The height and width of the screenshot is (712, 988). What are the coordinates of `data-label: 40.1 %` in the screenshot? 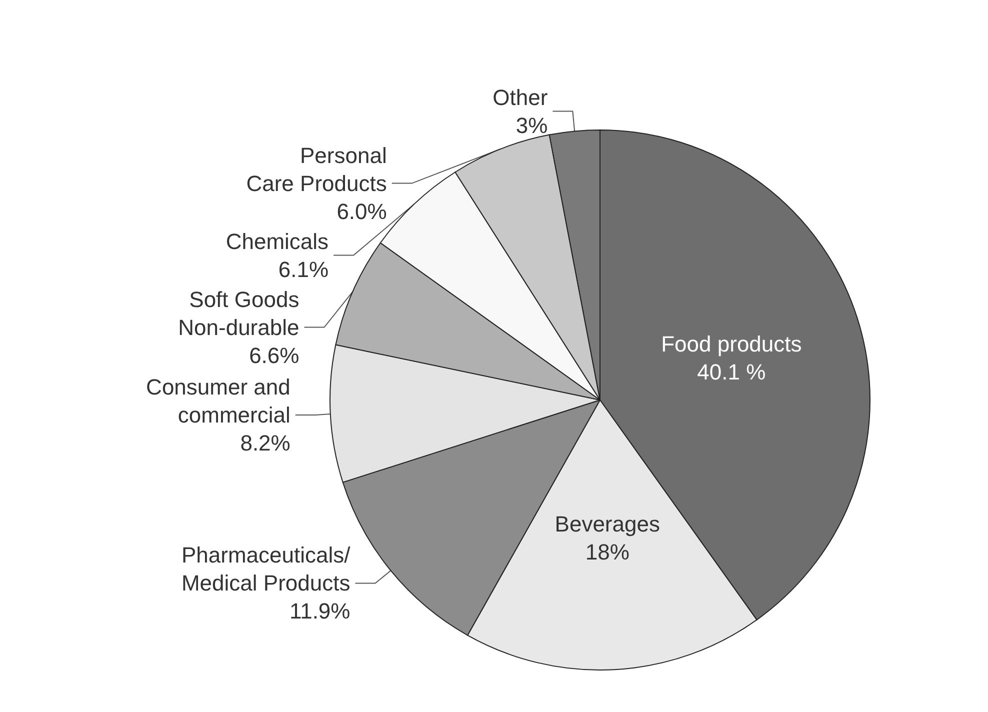 It's located at (731, 371).